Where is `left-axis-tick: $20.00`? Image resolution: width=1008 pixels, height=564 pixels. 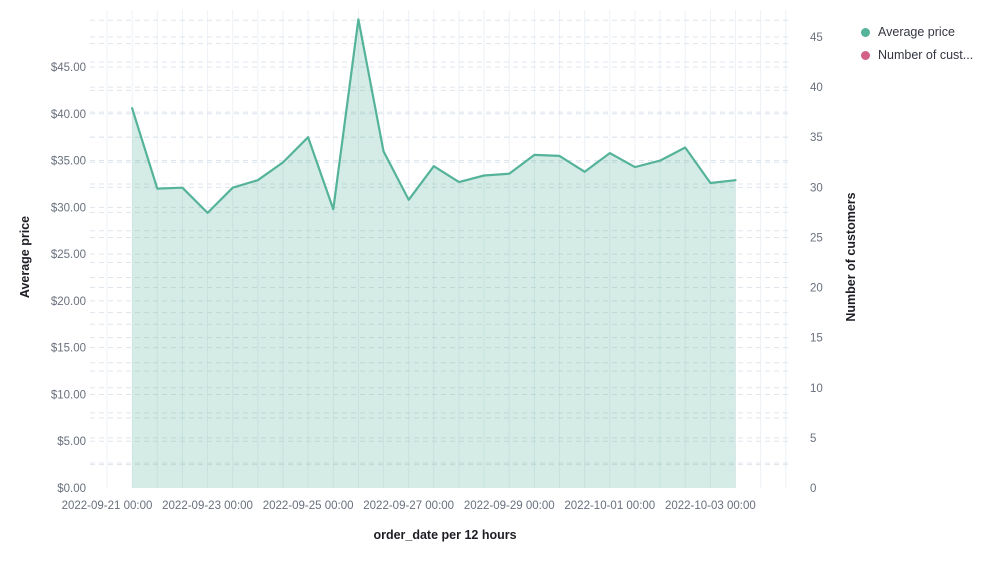
left-axis-tick: $20.00 is located at coordinates (68, 302).